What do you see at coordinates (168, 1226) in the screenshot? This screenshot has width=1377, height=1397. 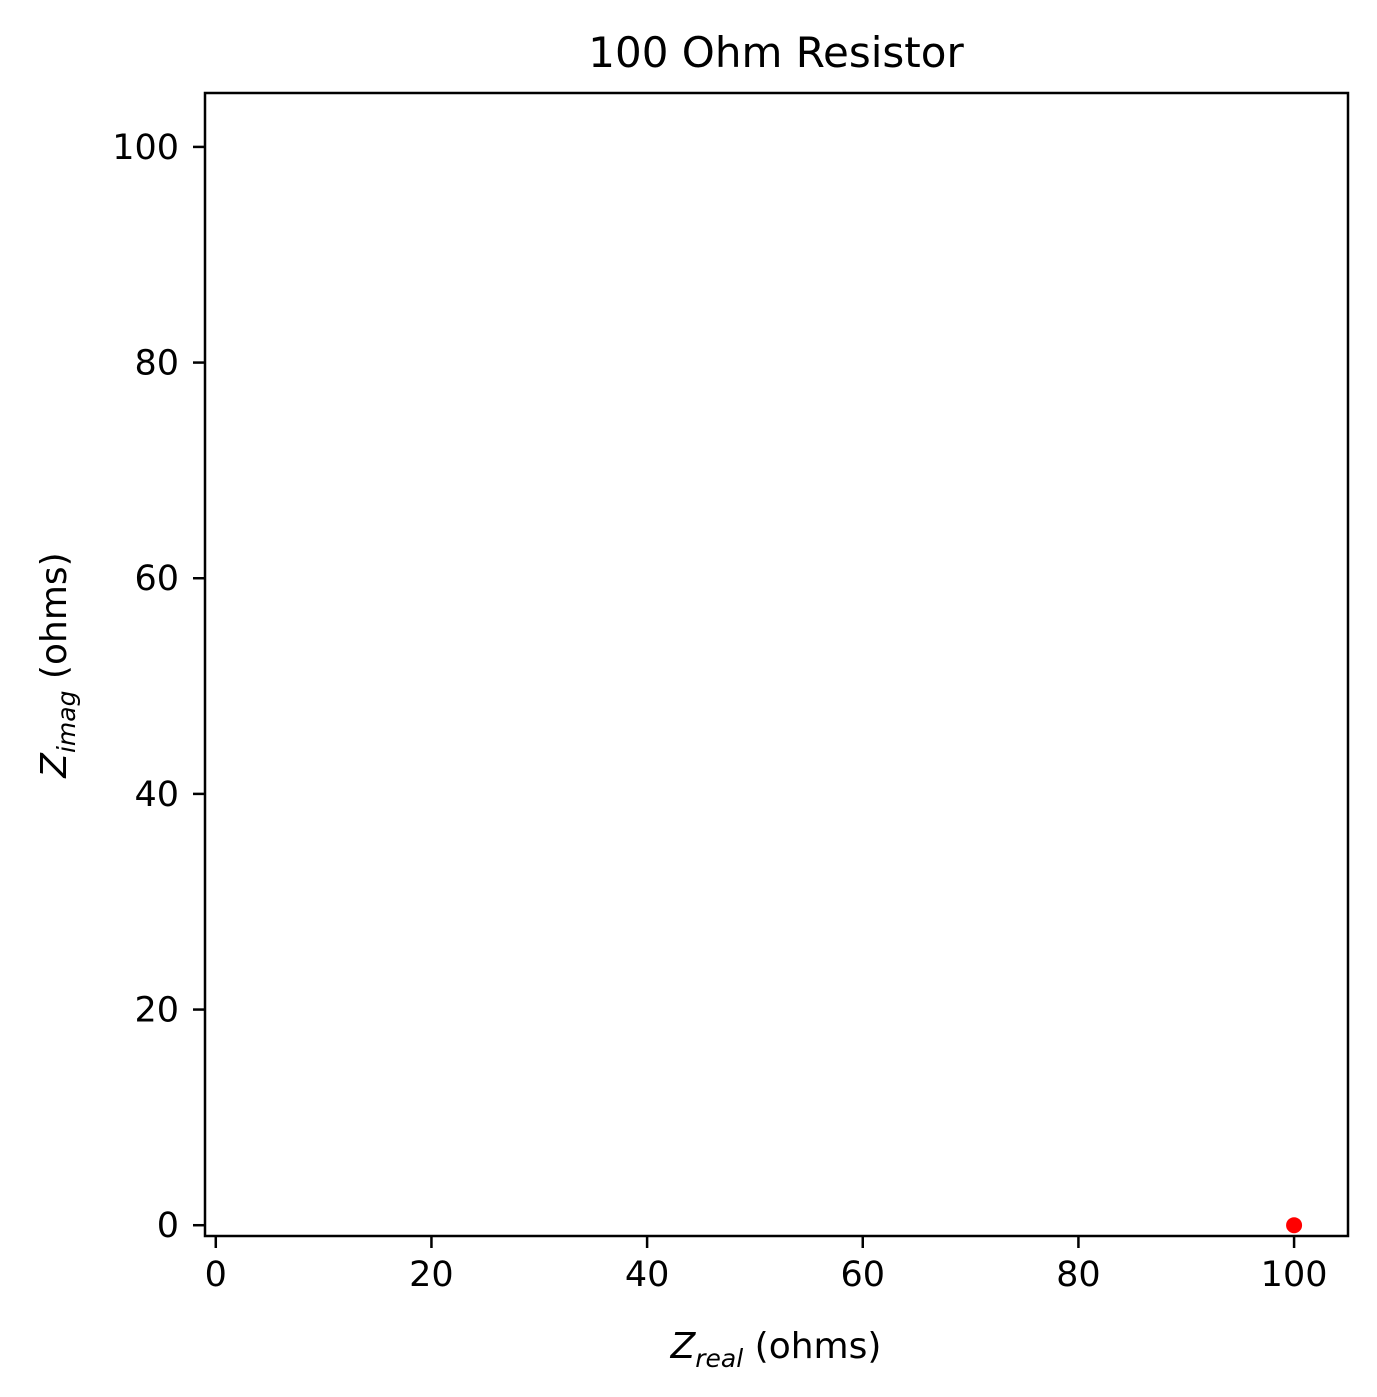 I see `y-tick-label: 0` at bounding box center [168, 1226].